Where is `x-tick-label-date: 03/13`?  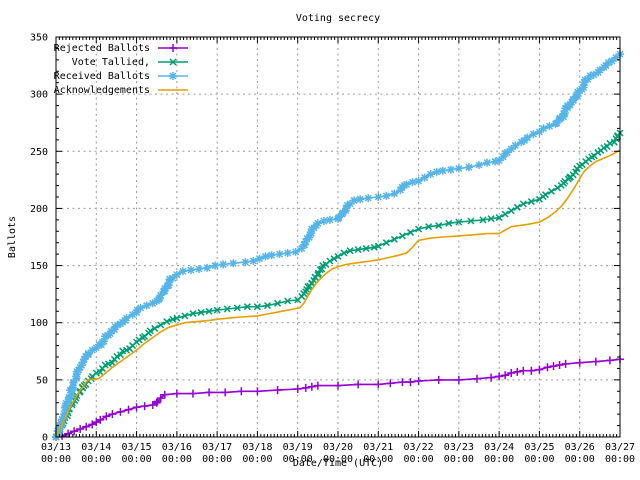 x-tick-label-date: 03/13 is located at coordinates (56, 447).